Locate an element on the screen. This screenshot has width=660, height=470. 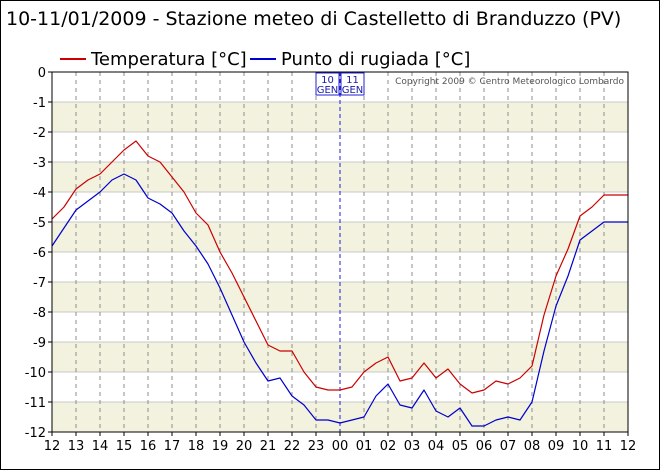
legend-label-temperature: Temperatura [°C] is located at coordinates (169, 59).